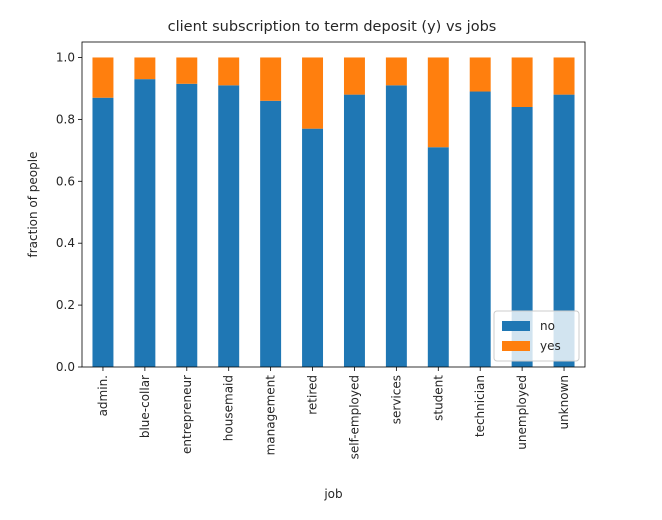  Describe the element at coordinates (522, 237) in the screenshot. I see `bar-no-unemployed` at that location.